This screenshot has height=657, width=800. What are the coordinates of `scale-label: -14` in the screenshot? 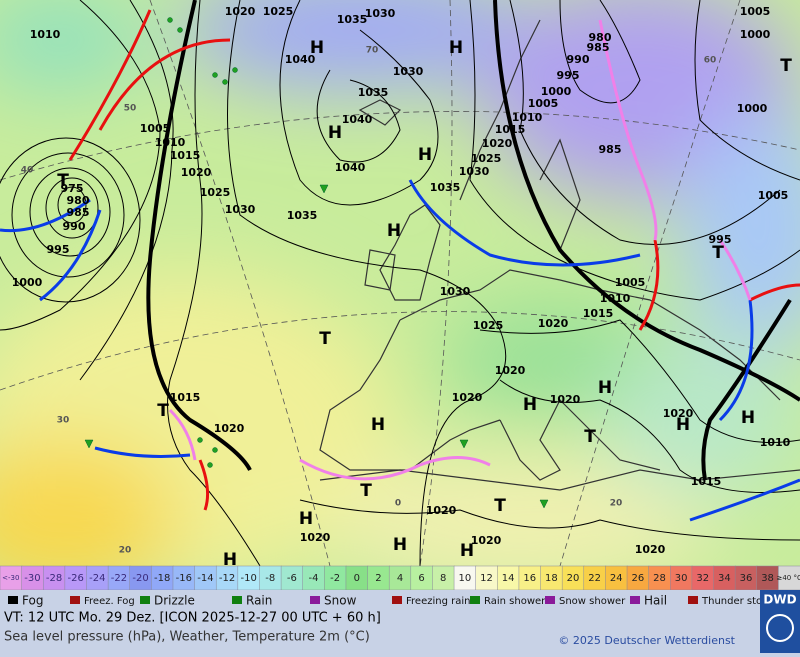 It's located at (205, 578).